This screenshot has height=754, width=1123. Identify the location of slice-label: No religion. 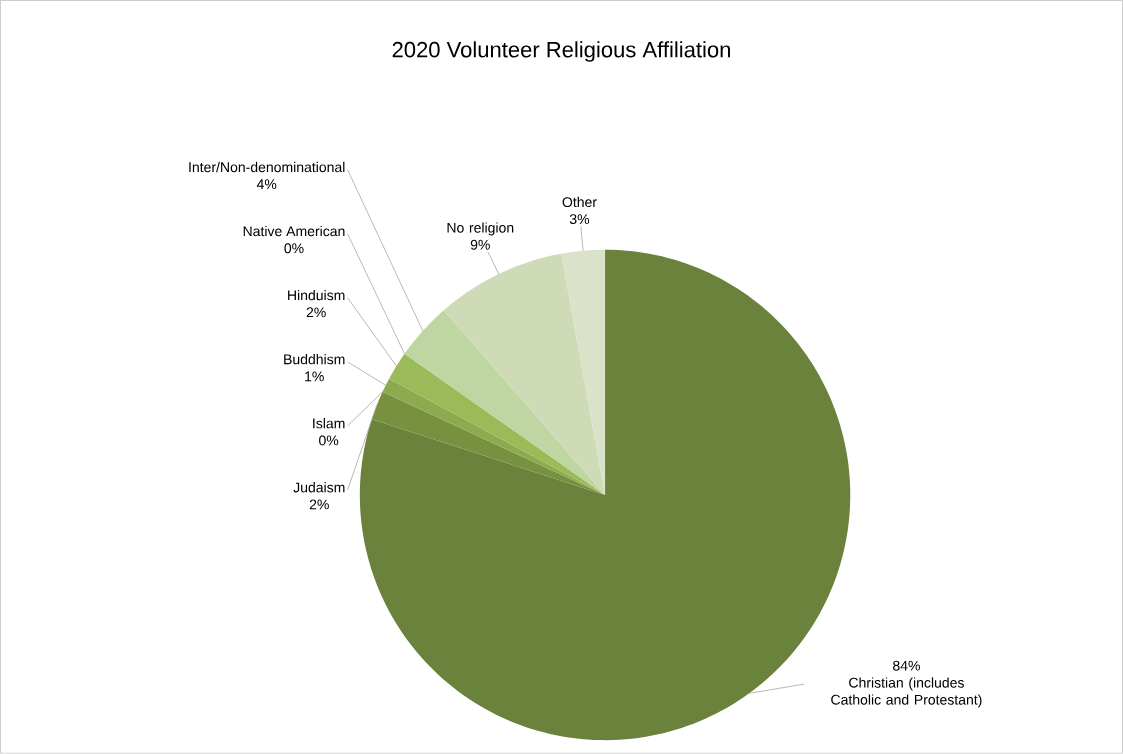
(480, 229).